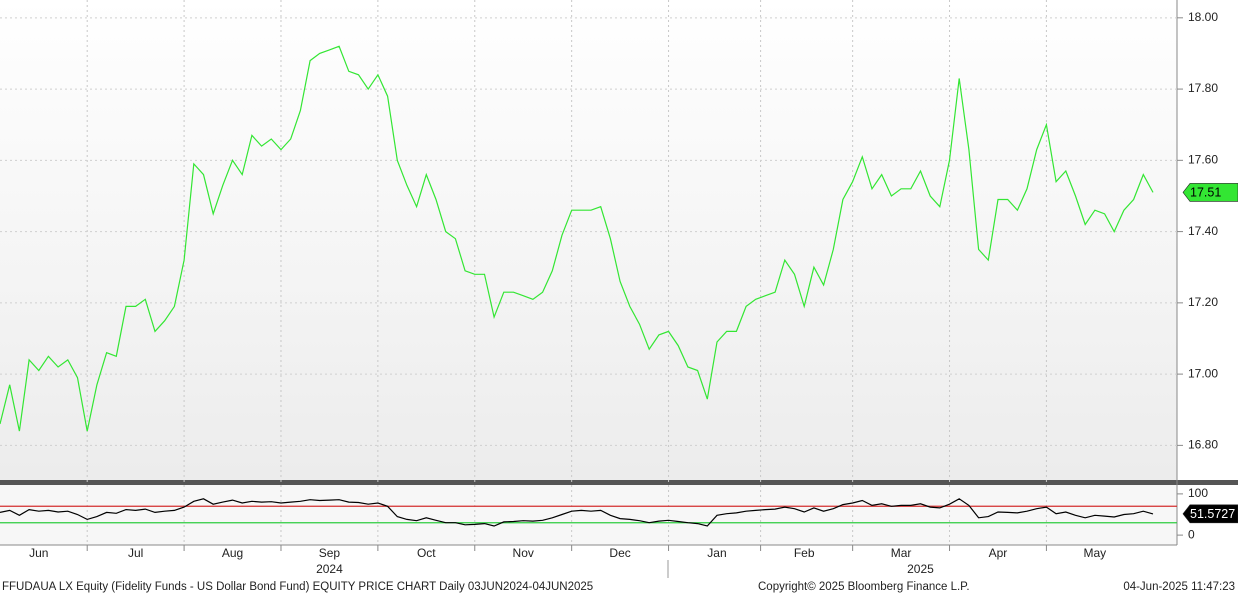  What do you see at coordinates (619, 553) in the screenshot?
I see `x-tick-label: Dec` at bounding box center [619, 553].